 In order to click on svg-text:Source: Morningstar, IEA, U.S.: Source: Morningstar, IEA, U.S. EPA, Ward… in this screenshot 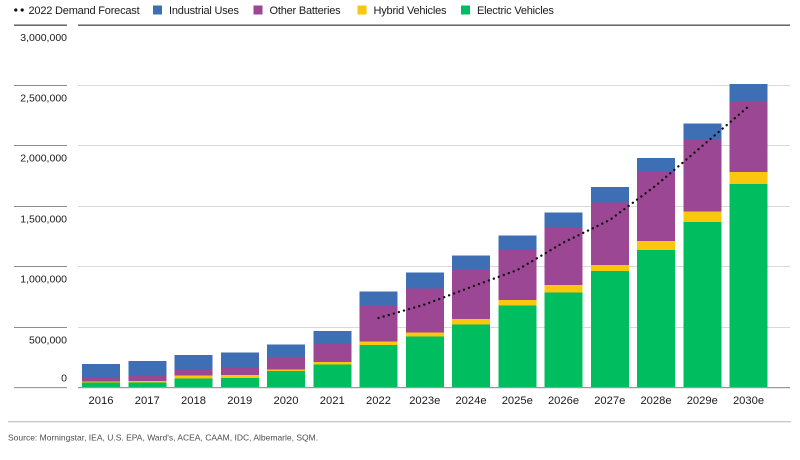, I will do `click(163, 438)`.